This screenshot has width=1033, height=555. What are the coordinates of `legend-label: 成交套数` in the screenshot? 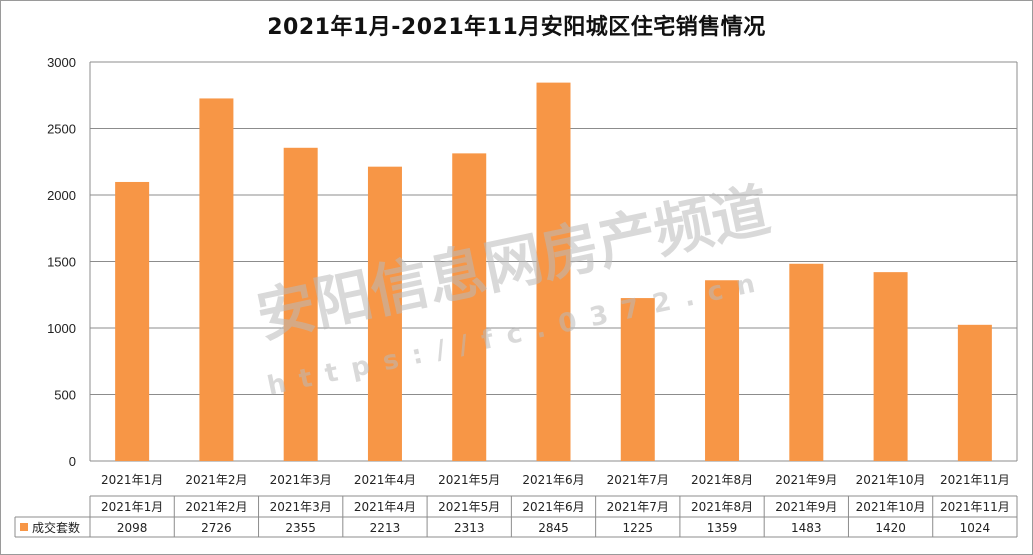 It's located at (56, 527).